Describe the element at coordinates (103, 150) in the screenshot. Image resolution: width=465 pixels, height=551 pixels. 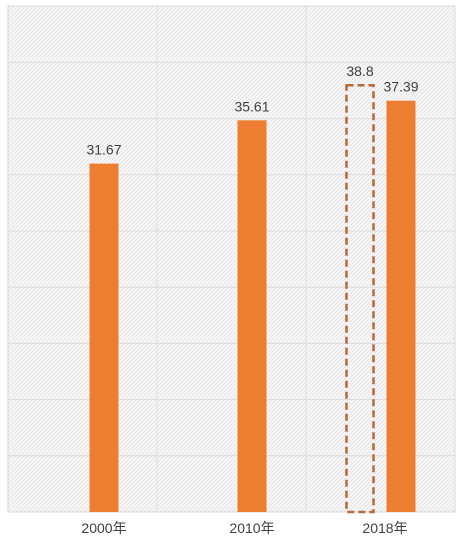
I see `data-label-0: 31.67` at that location.